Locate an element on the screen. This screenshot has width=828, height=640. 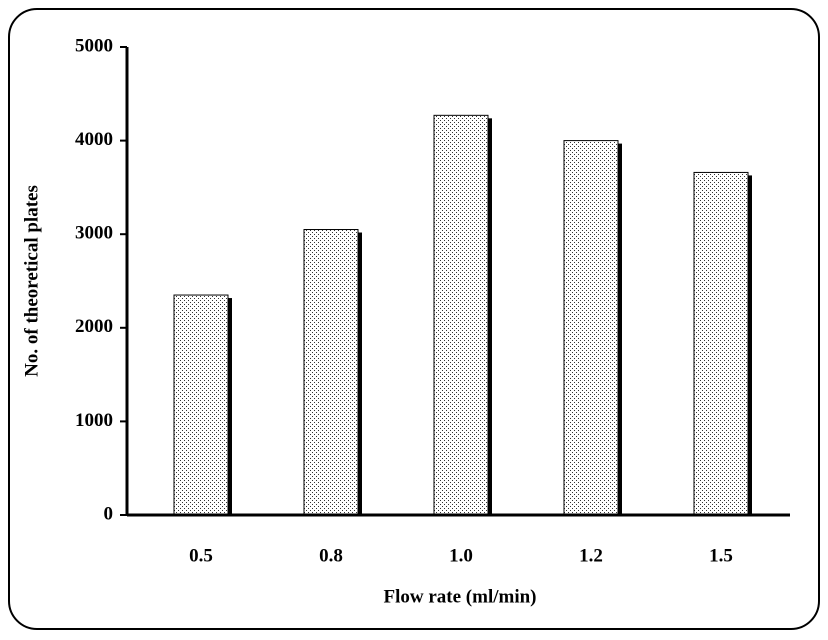
x-tick-label: 0.8 is located at coordinates (331, 555).